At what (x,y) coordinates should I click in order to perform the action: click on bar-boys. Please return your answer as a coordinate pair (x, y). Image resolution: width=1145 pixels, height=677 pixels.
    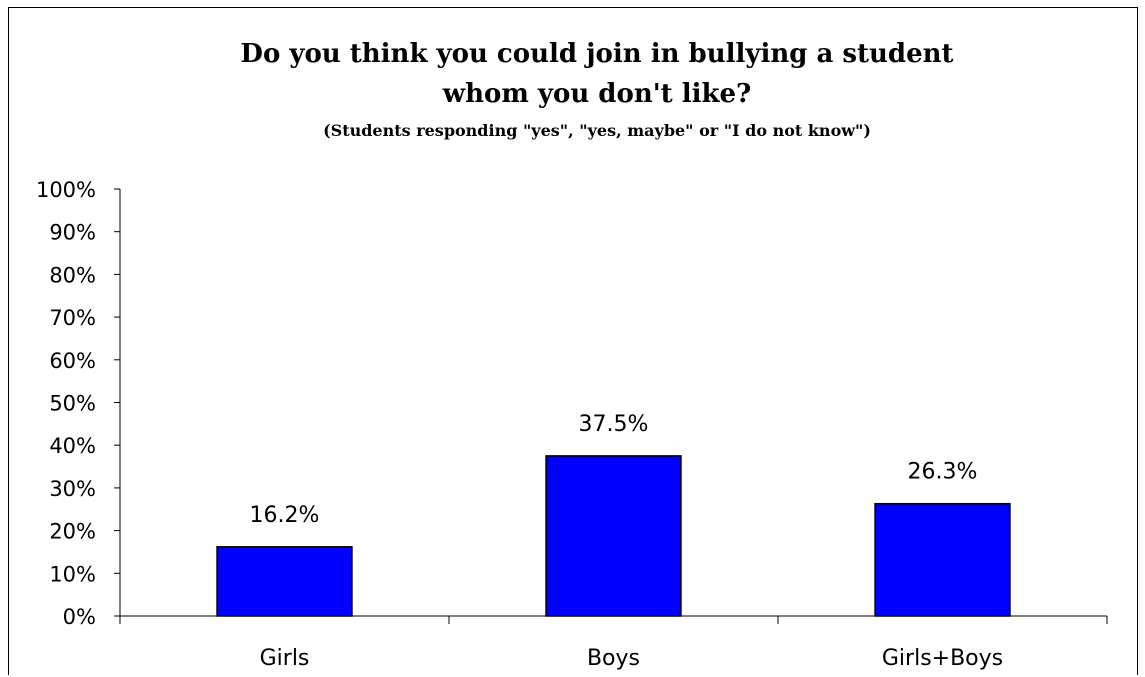
    Looking at the image, I should click on (613, 536).